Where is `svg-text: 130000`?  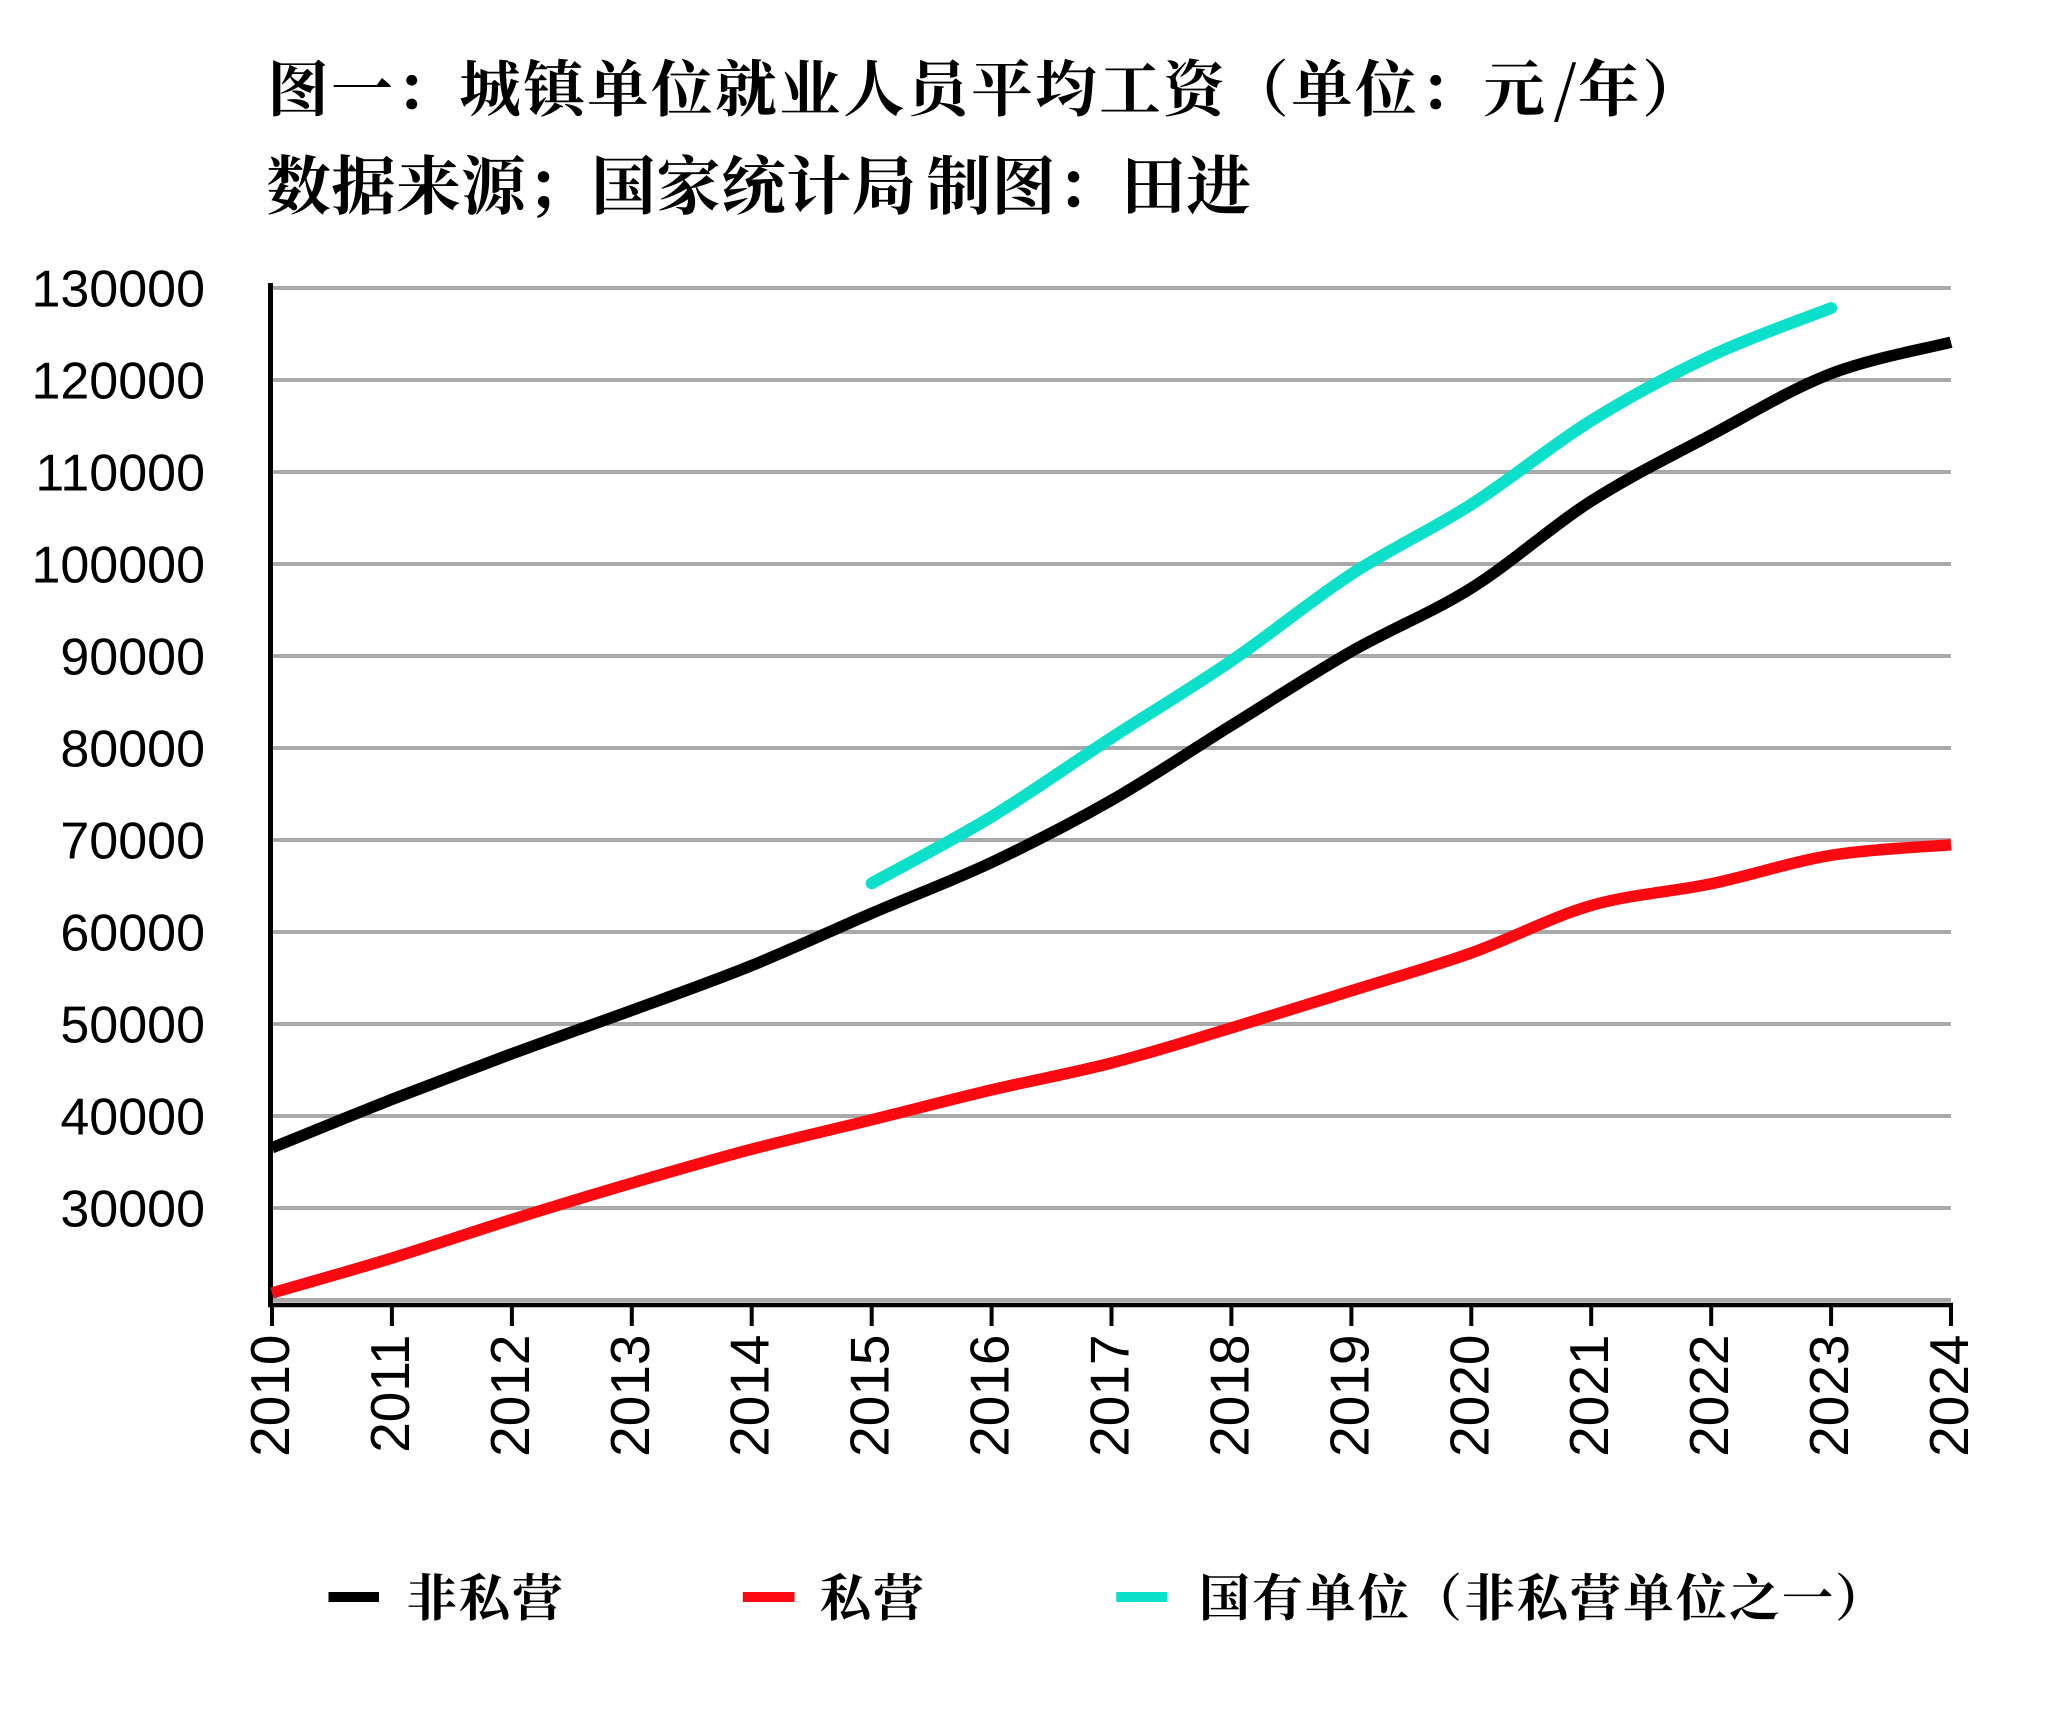 svg-text: 130000 is located at coordinates (118, 290).